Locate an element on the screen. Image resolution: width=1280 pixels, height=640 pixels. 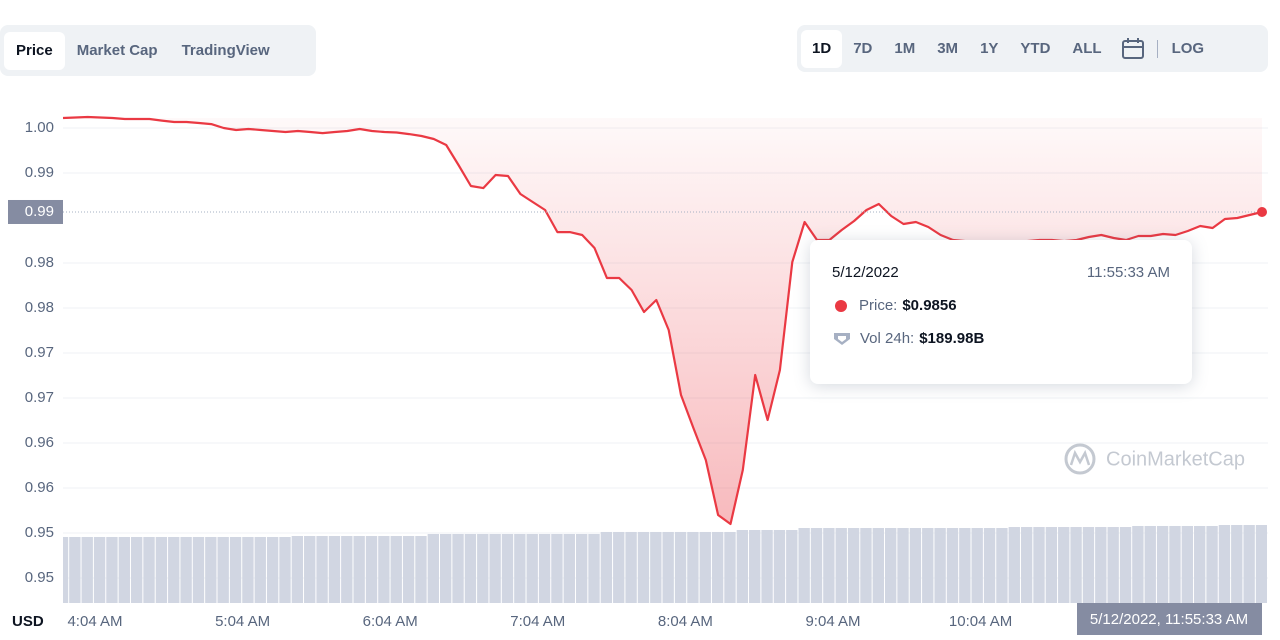
x-tick-label: 8:04 AM is located at coordinates (685, 621).